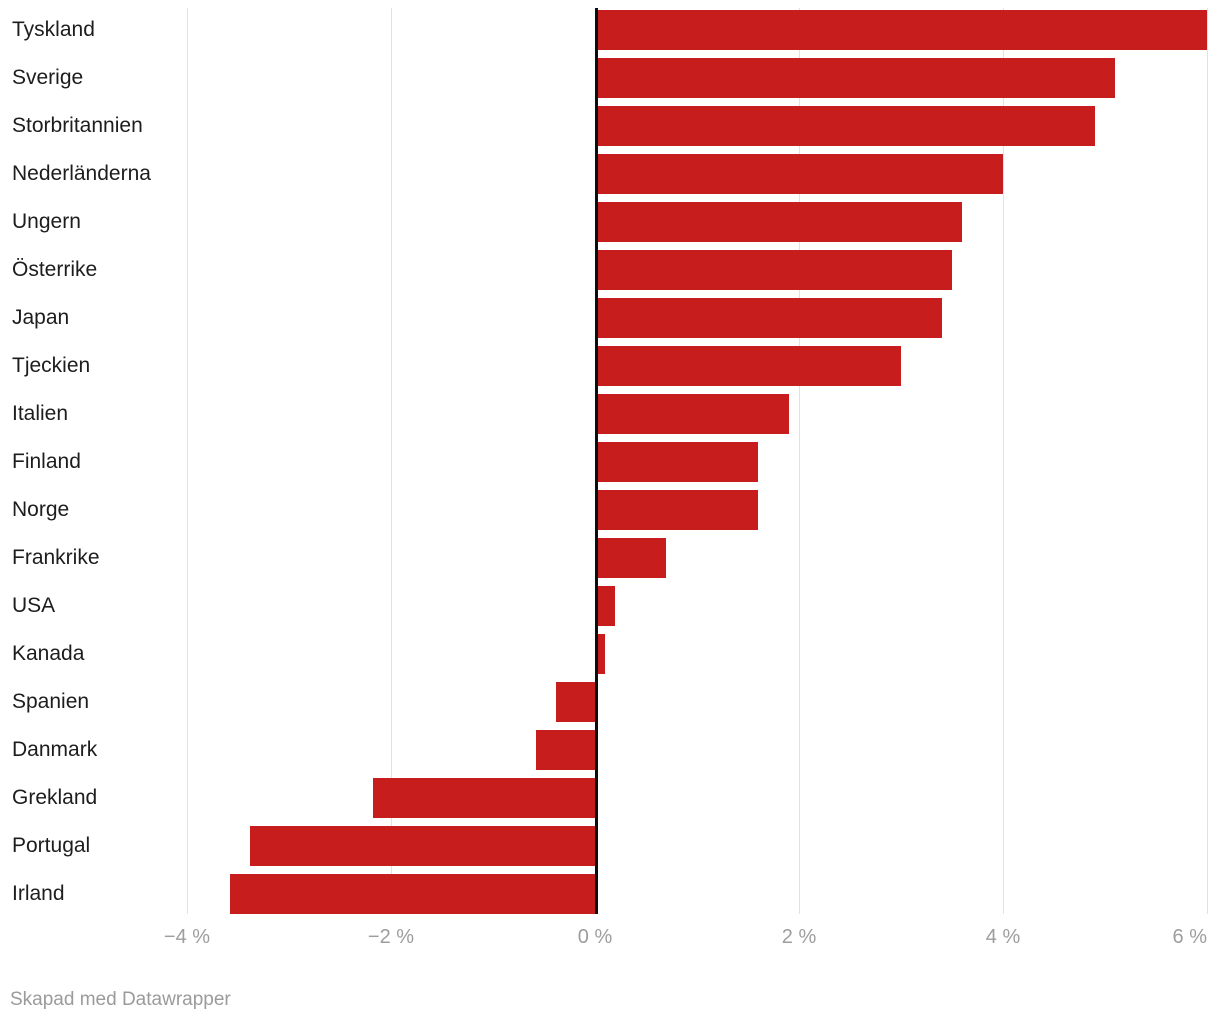 The image size is (1220, 1026). Describe the element at coordinates (41, 317) in the screenshot. I see `country-label: Japan` at that location.